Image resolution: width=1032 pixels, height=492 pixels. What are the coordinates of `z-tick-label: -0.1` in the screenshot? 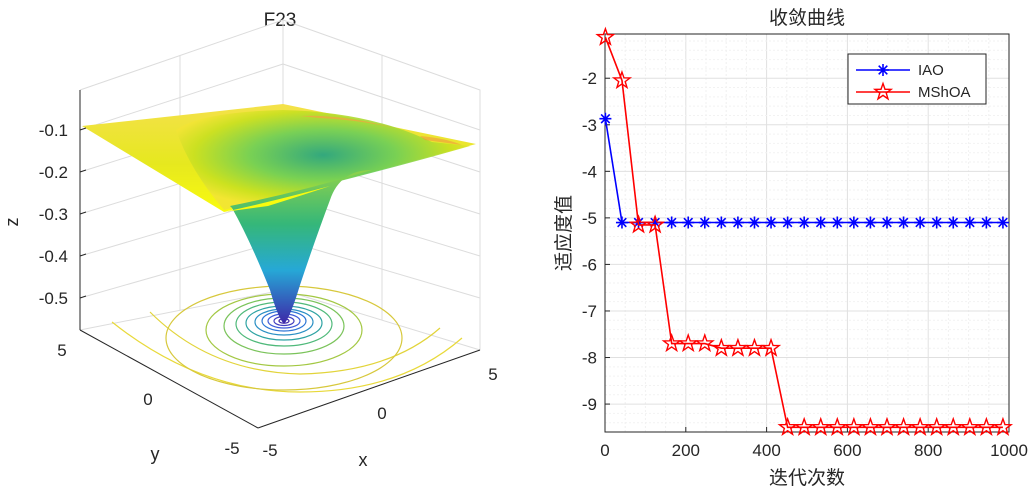 It's located at (53, 130).